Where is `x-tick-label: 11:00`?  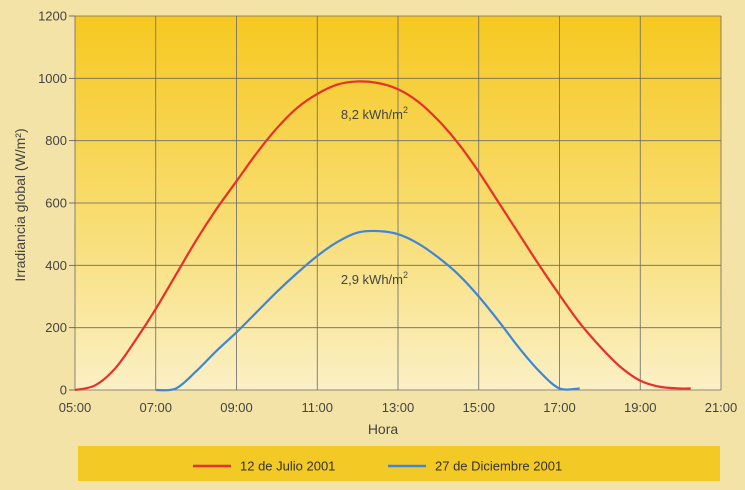
x-tick-label: 11:00 is located at coordinates (317, 407).